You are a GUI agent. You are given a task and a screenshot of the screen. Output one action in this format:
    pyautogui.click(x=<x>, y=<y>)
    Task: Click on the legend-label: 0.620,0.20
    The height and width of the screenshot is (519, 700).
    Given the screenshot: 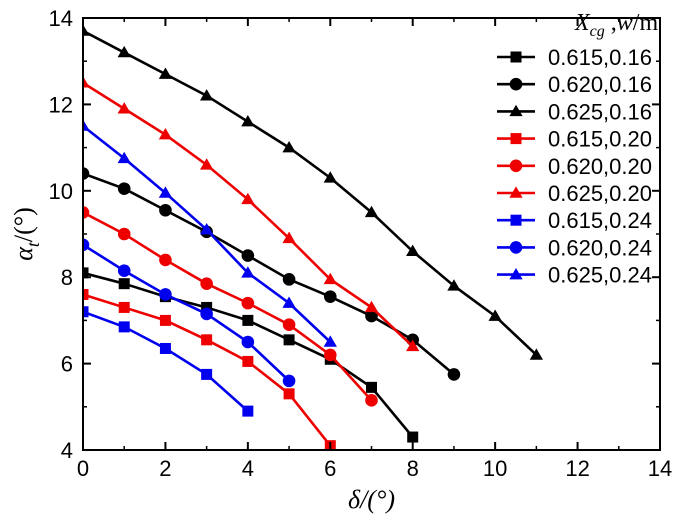 What is the action you would take?
    pyautogui.click(x=600, y=166)
    